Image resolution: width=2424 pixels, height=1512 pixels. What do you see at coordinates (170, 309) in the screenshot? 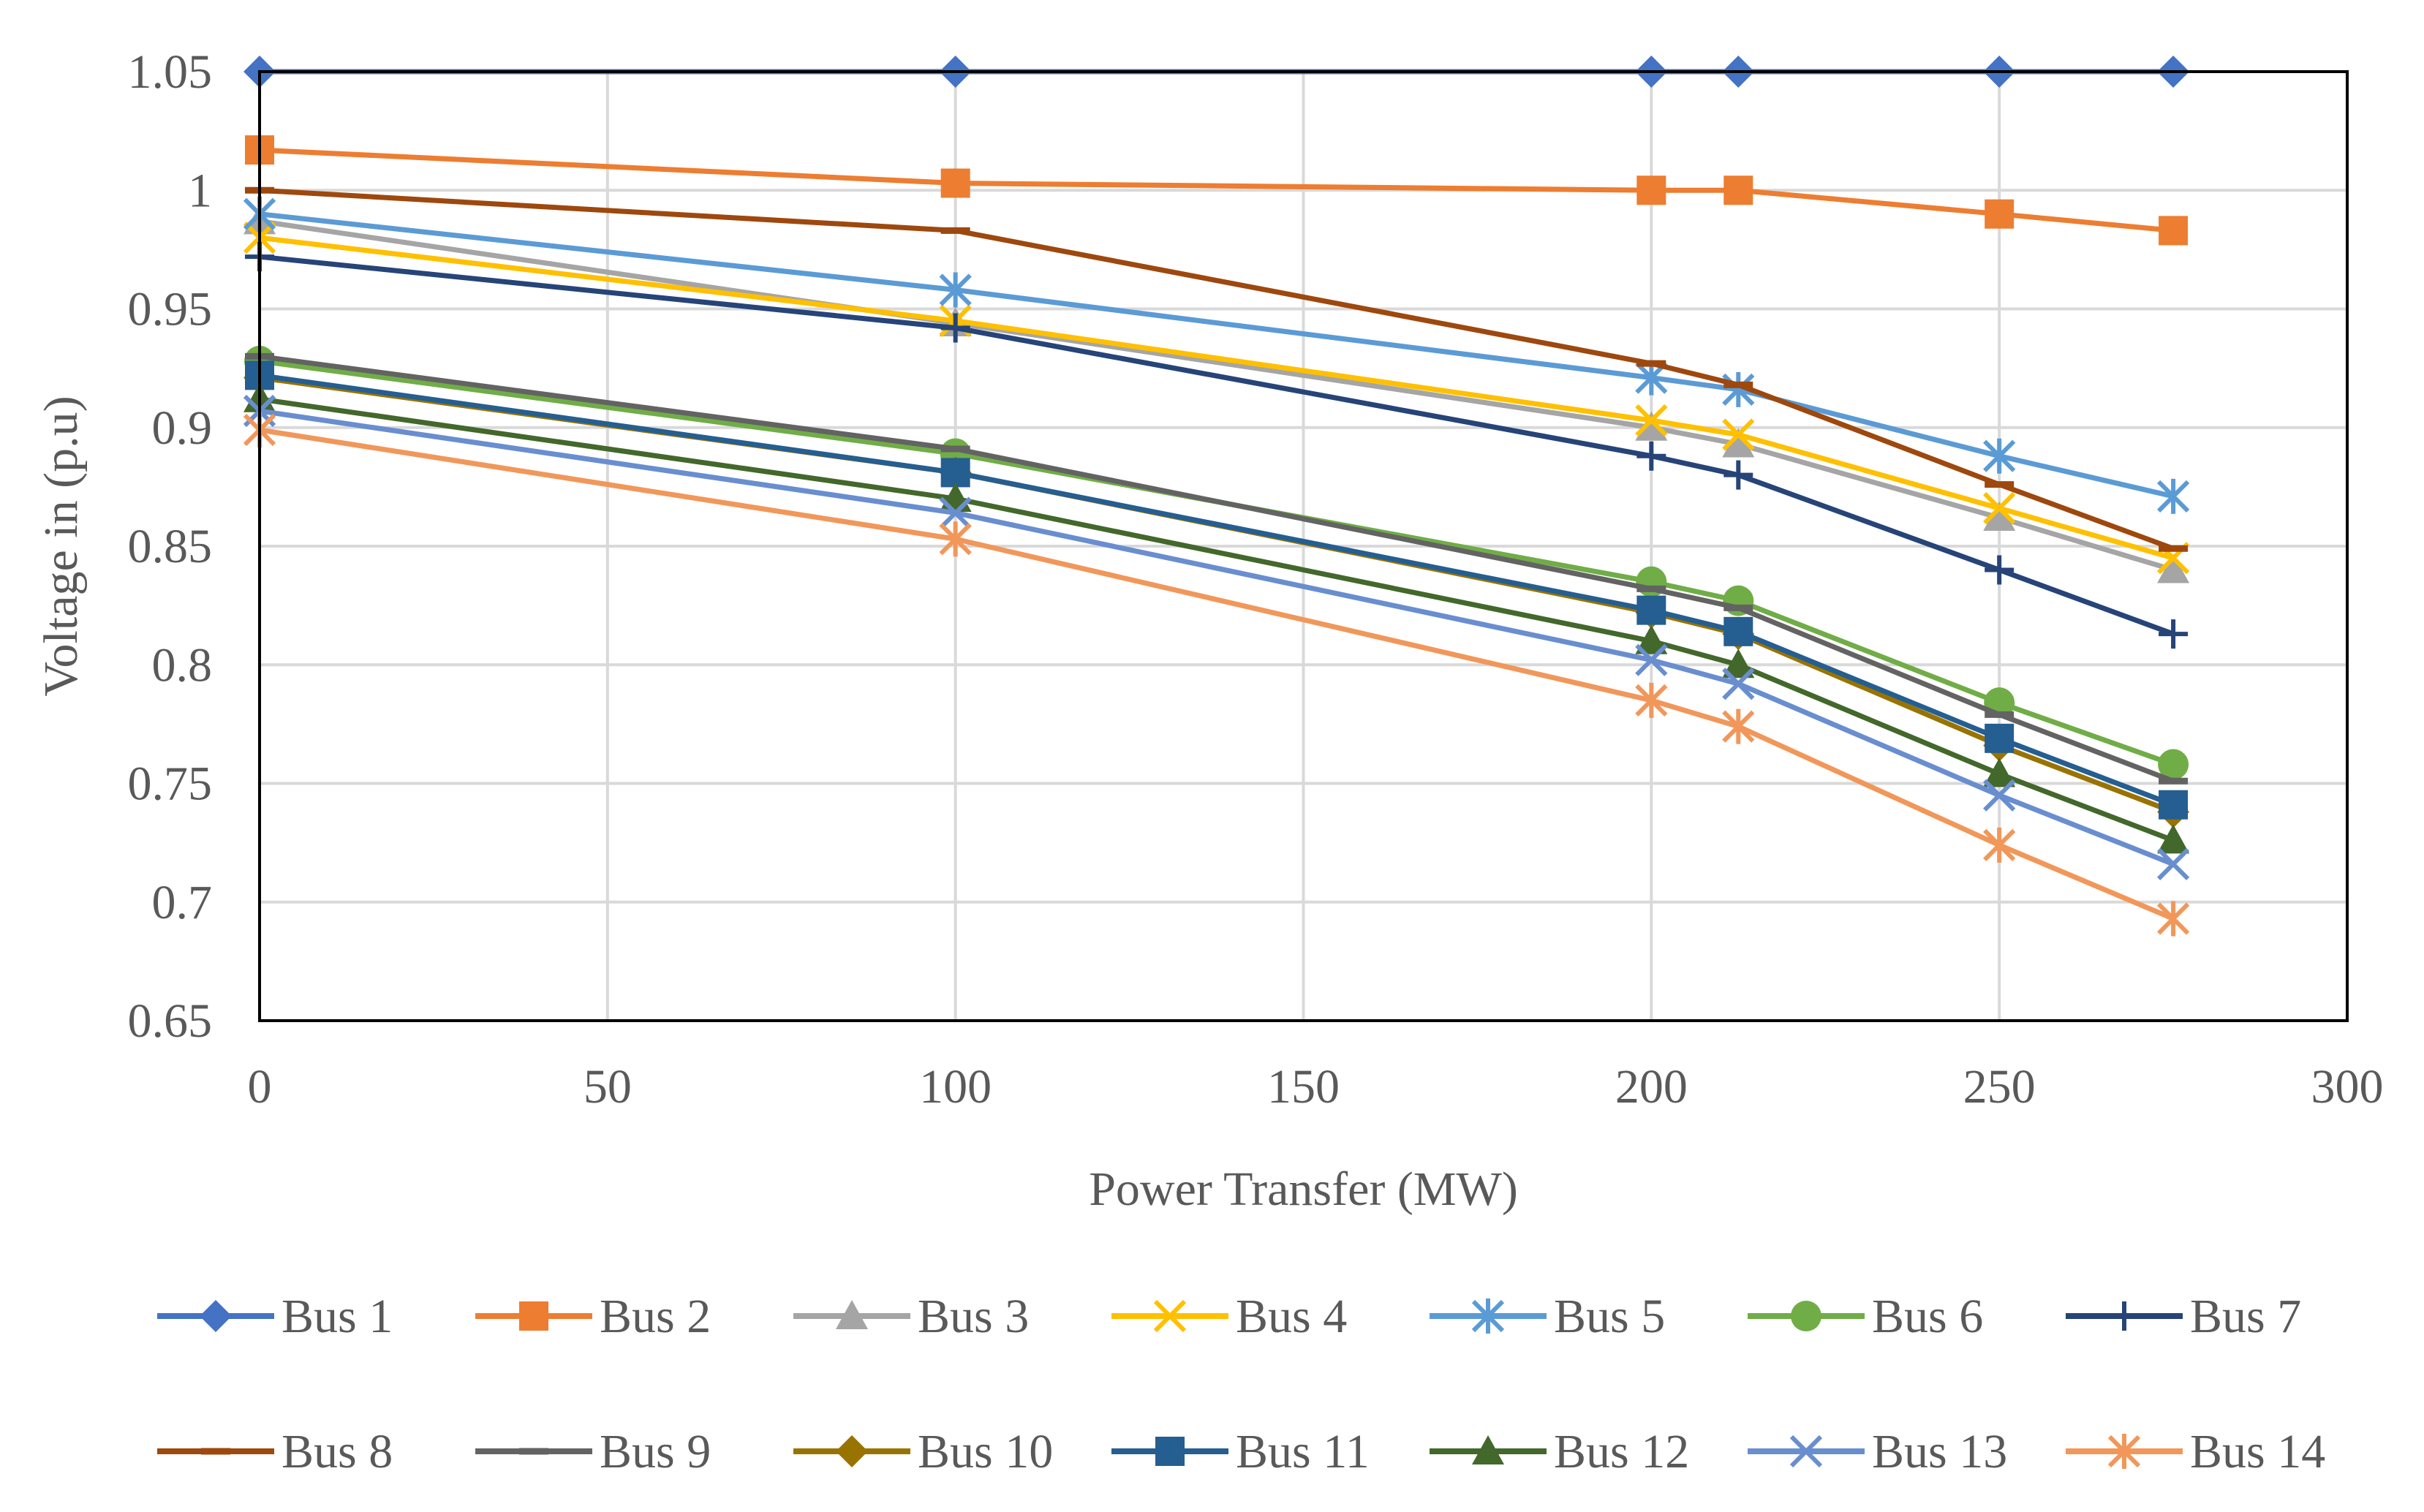
I see `y-tick-label: 0.95` at bounding box center [170, 309].